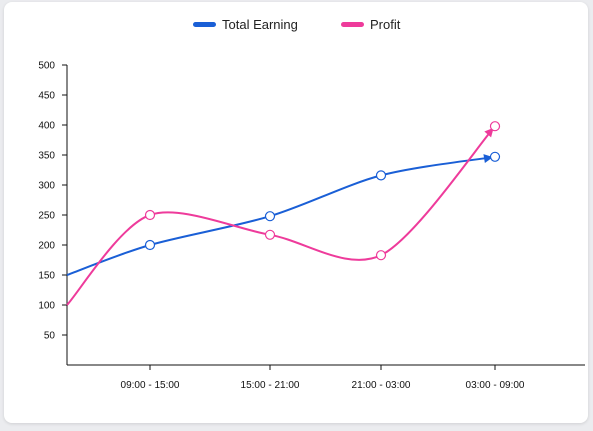 This screenshot has height=431, width=593. I want to click on x-tick-label-2: 15:00 - 21:00, so click(270, 385).